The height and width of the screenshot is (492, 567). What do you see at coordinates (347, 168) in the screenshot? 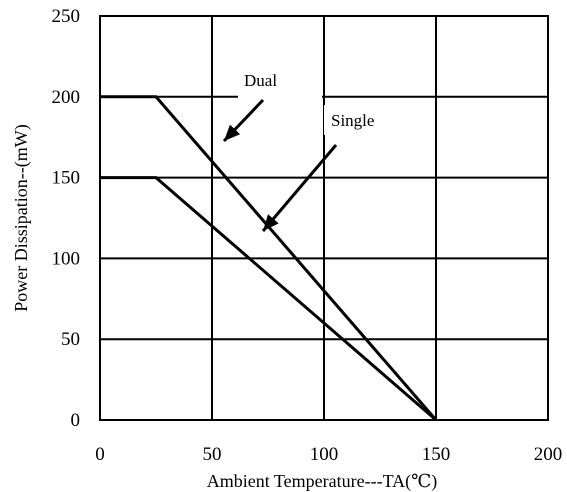
I see `annotation-single: Single` at bounding box center [347, 168].